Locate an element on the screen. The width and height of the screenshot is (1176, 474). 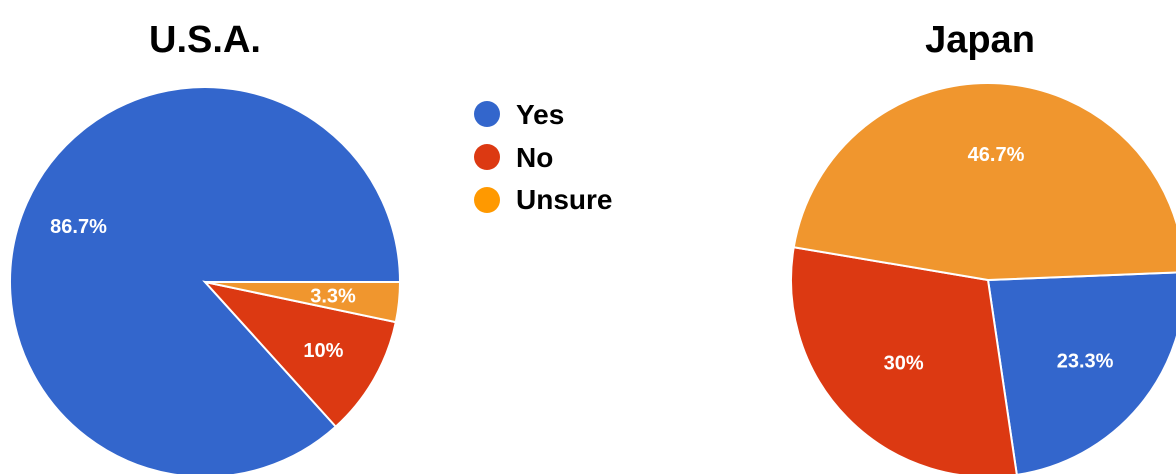
legend: Yes No Unsure is located at coordinates (543, 157).